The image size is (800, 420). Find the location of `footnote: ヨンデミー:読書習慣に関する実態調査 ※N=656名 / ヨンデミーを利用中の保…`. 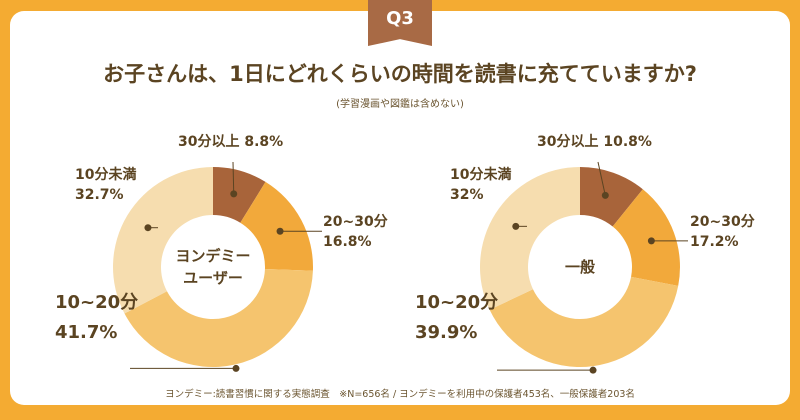

footnote: ヨンデミー:読書習慣に関する実態調査 ※N=656名 / ヨンデミーを利用中の保… is located at coordinates (400, 394).